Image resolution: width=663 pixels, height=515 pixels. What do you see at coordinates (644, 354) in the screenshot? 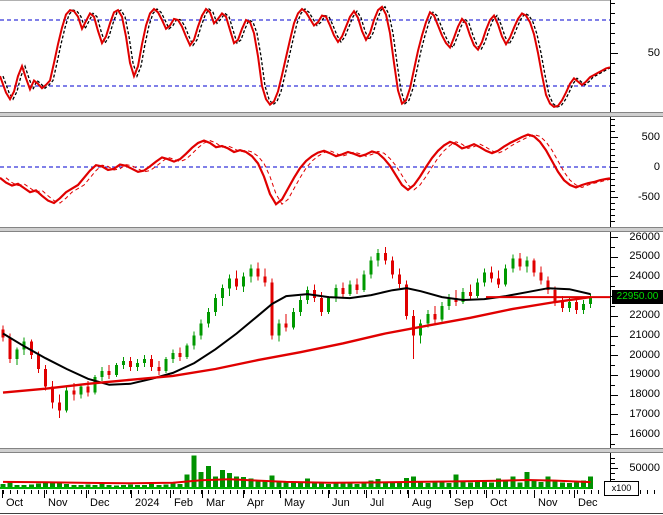
I see `y-axis-label: 20000` at bounding box center [644, 354].